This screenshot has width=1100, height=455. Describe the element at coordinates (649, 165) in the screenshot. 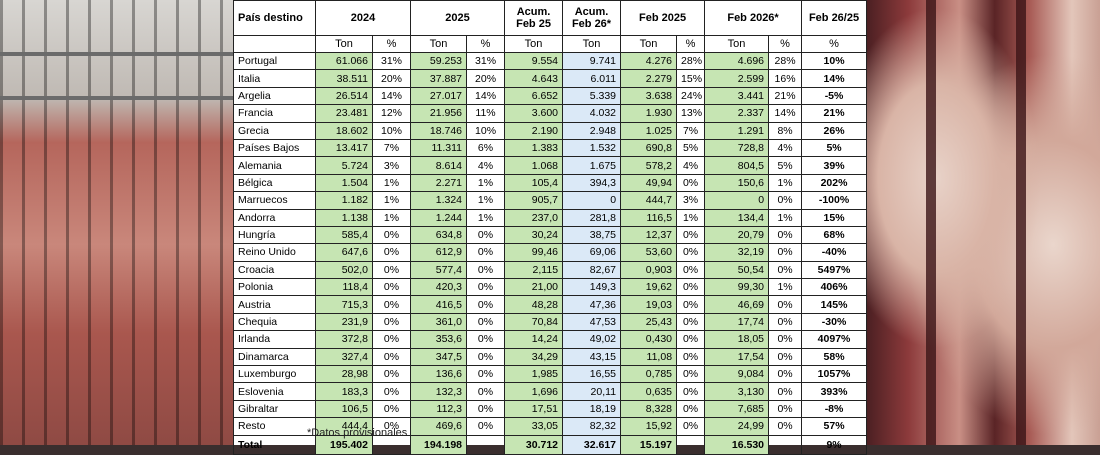

I see `ton-feb2025: 578,2` at that location.